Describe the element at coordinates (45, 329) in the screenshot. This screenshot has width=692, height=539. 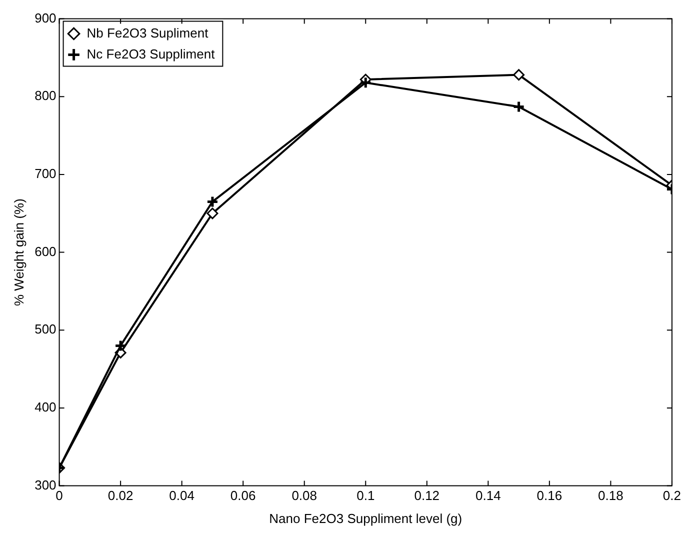
I see `y-tick-label: 500` at that location.